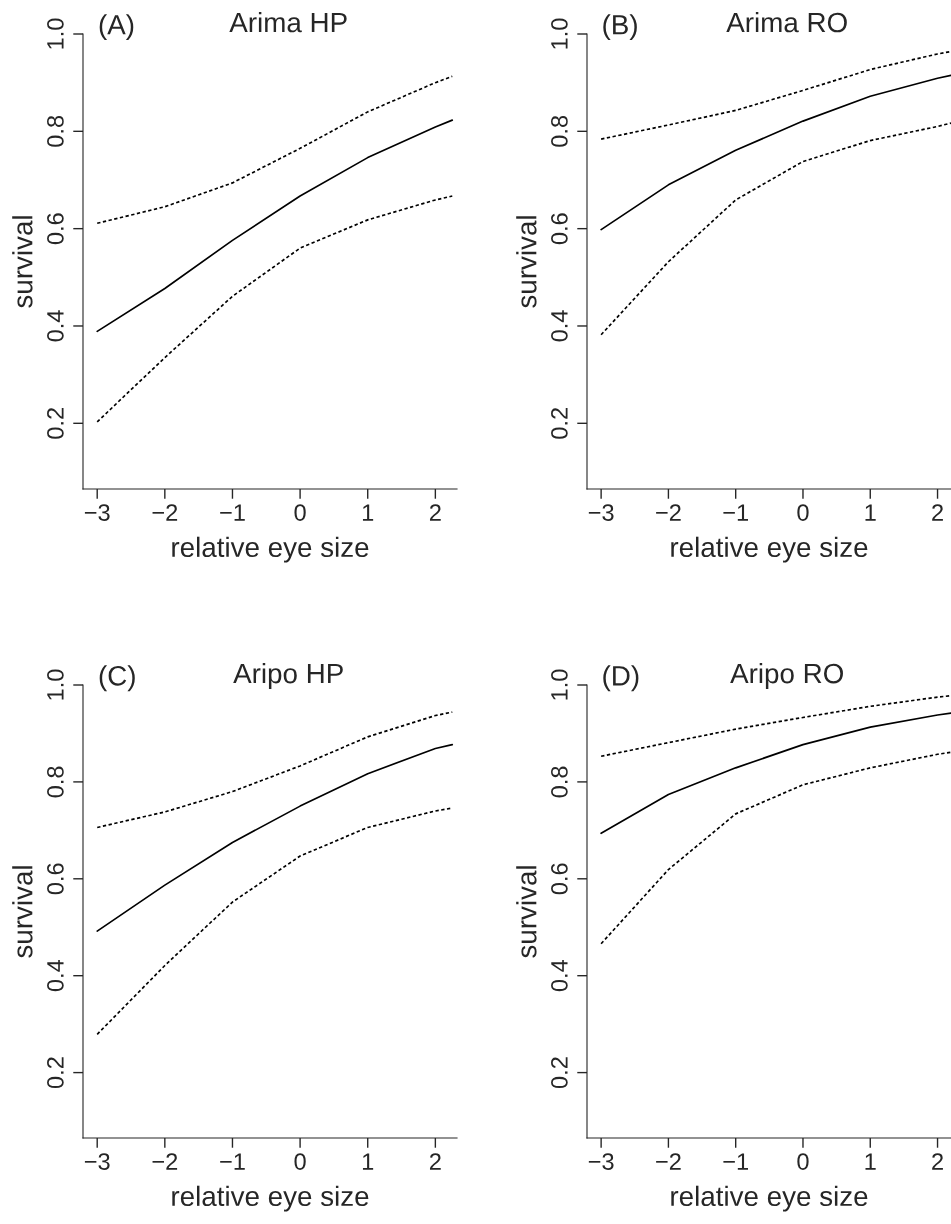 The height and width of the screenshot is (1224, 951). What do you see at coordinates (288, 22) in the screenshot?
I see `chart-title: Arima HP` at bounding box center [288, 22].